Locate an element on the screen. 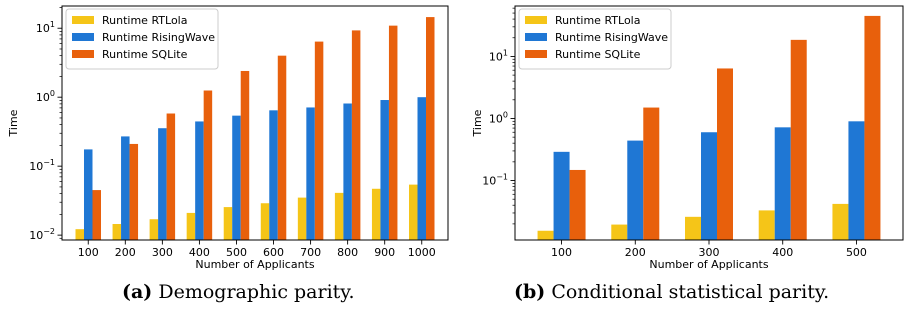 This screenshot has height=320, width=906. x-tick-label: 900 is located at coordinates (384, 252).